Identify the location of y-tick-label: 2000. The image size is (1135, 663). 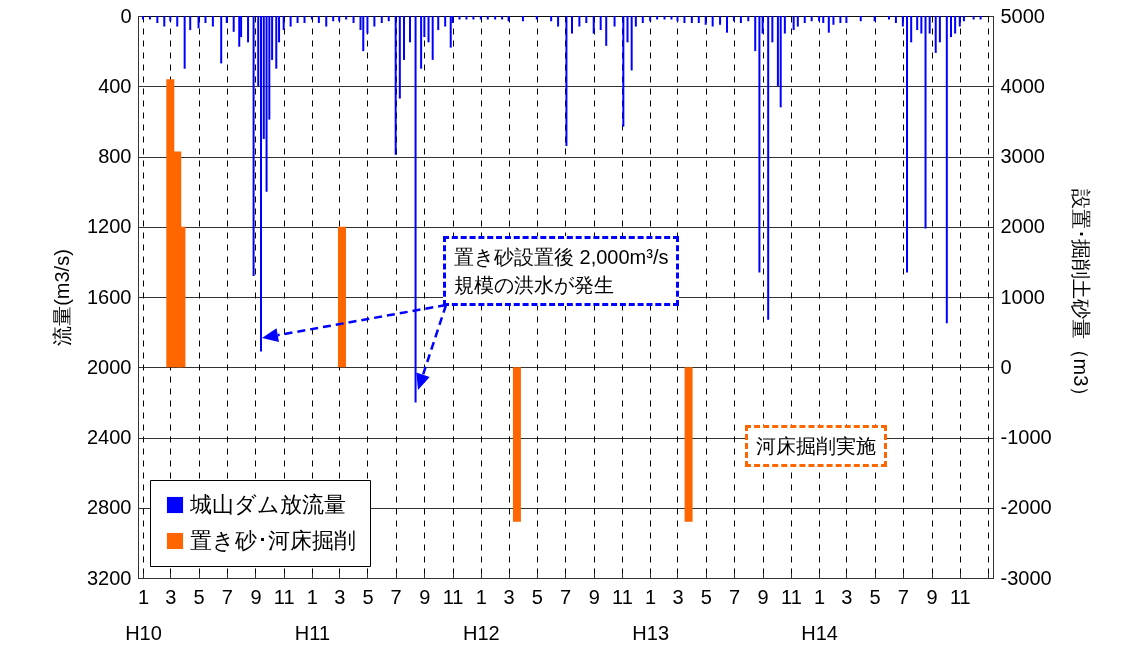
(109, 366).